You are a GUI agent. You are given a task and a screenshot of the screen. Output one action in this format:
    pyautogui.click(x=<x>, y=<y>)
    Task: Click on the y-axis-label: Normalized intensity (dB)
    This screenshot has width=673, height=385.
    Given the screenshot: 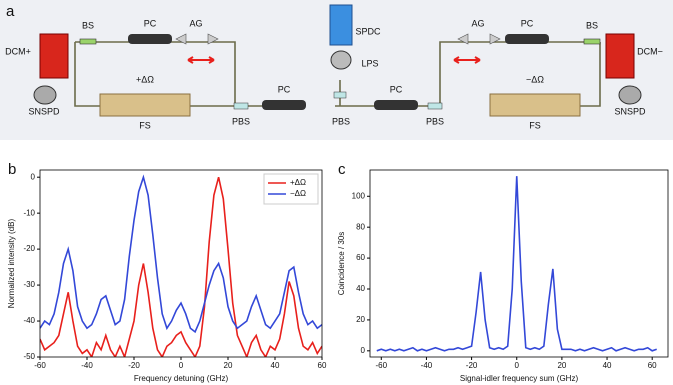 What is the action you would take?
    pyautogui.click(x=11, y=263)
    